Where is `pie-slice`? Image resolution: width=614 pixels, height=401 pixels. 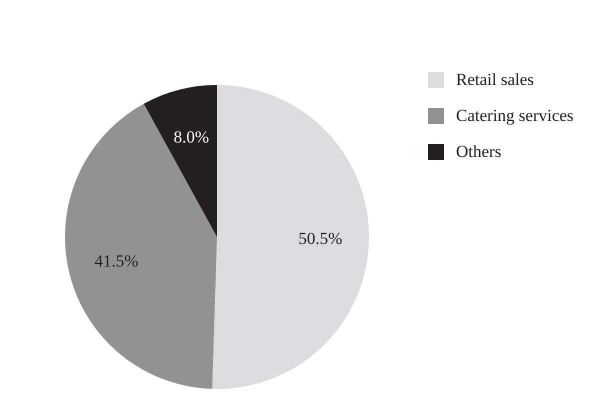
pie-slice is located at coordinates (180, 161).